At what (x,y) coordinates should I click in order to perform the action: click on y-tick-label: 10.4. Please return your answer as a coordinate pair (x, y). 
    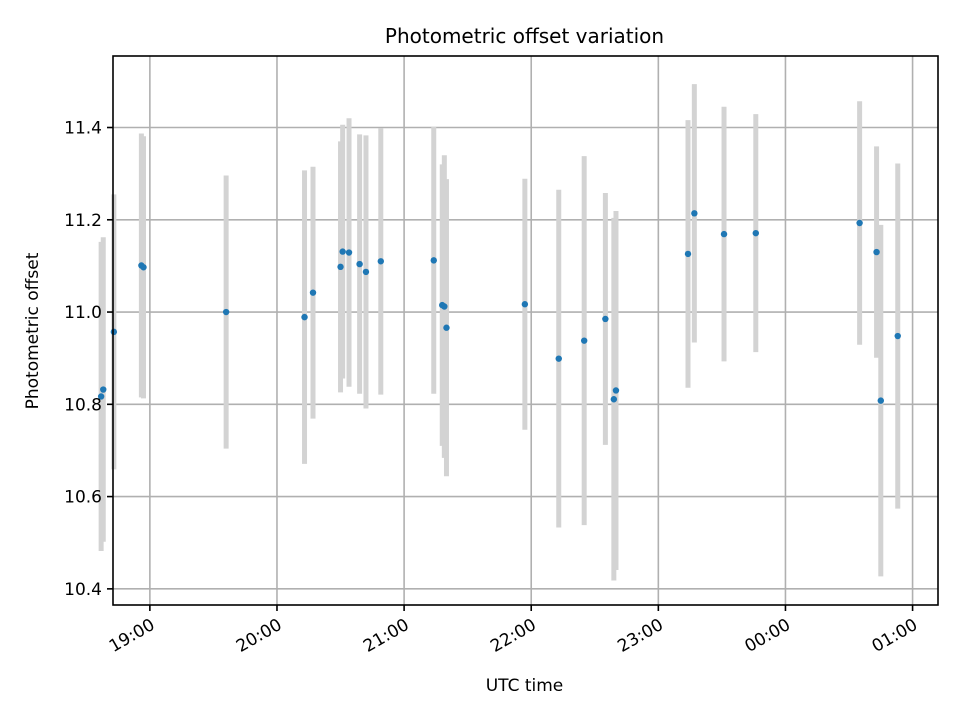
    Looking at the image, I should click on (83, 590).